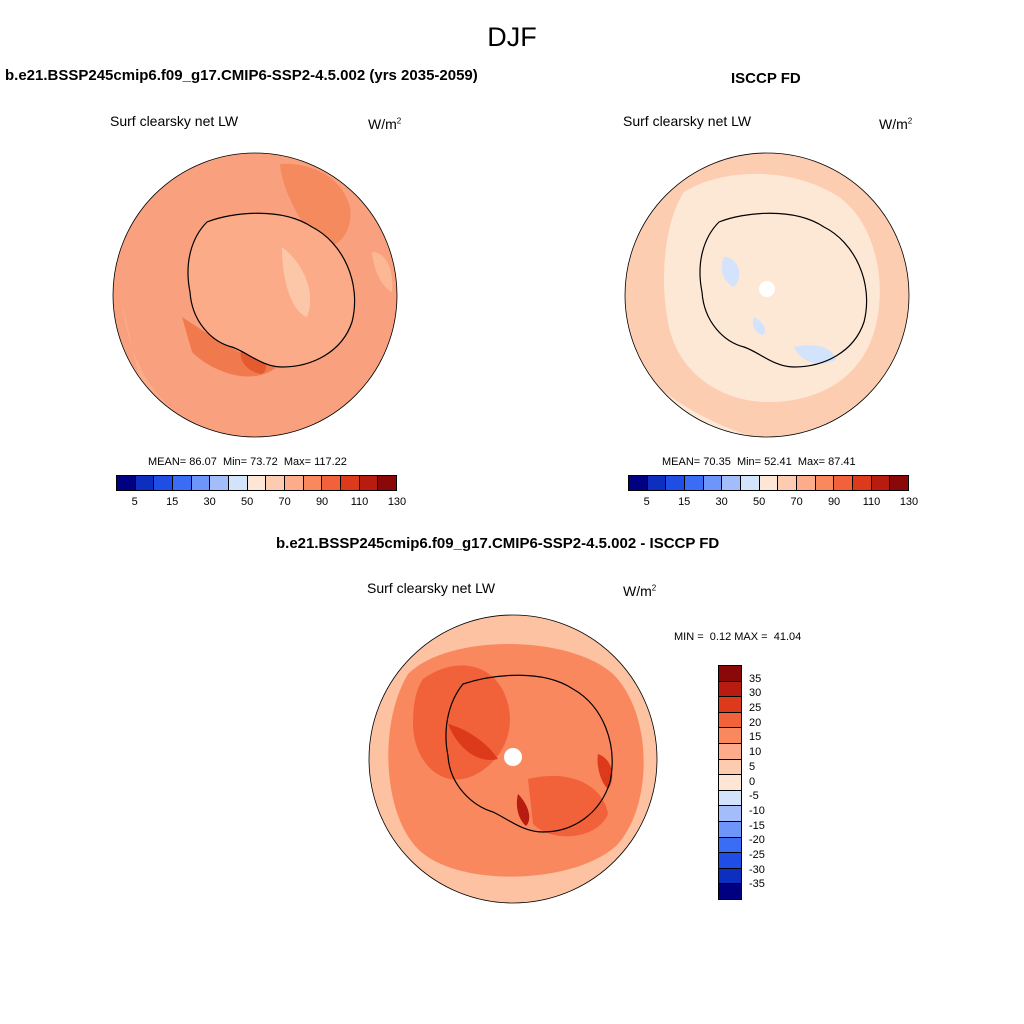 This screenshot has width=1024, height=1024. Describe the element at coordinates (755, 722) in the screenshot. I see `panel-3-colorbar-label: 20` at that location.